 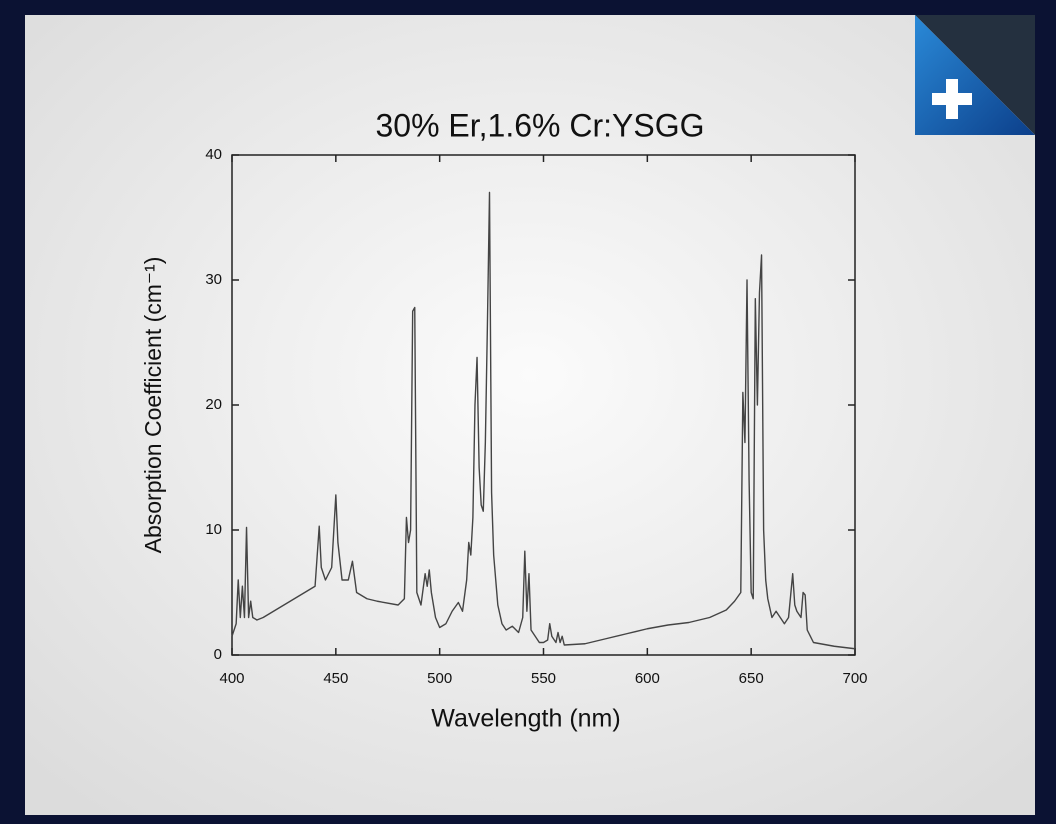 I want to click on x-axis-label: Wavelength (nm), so click(x=525, y=719).